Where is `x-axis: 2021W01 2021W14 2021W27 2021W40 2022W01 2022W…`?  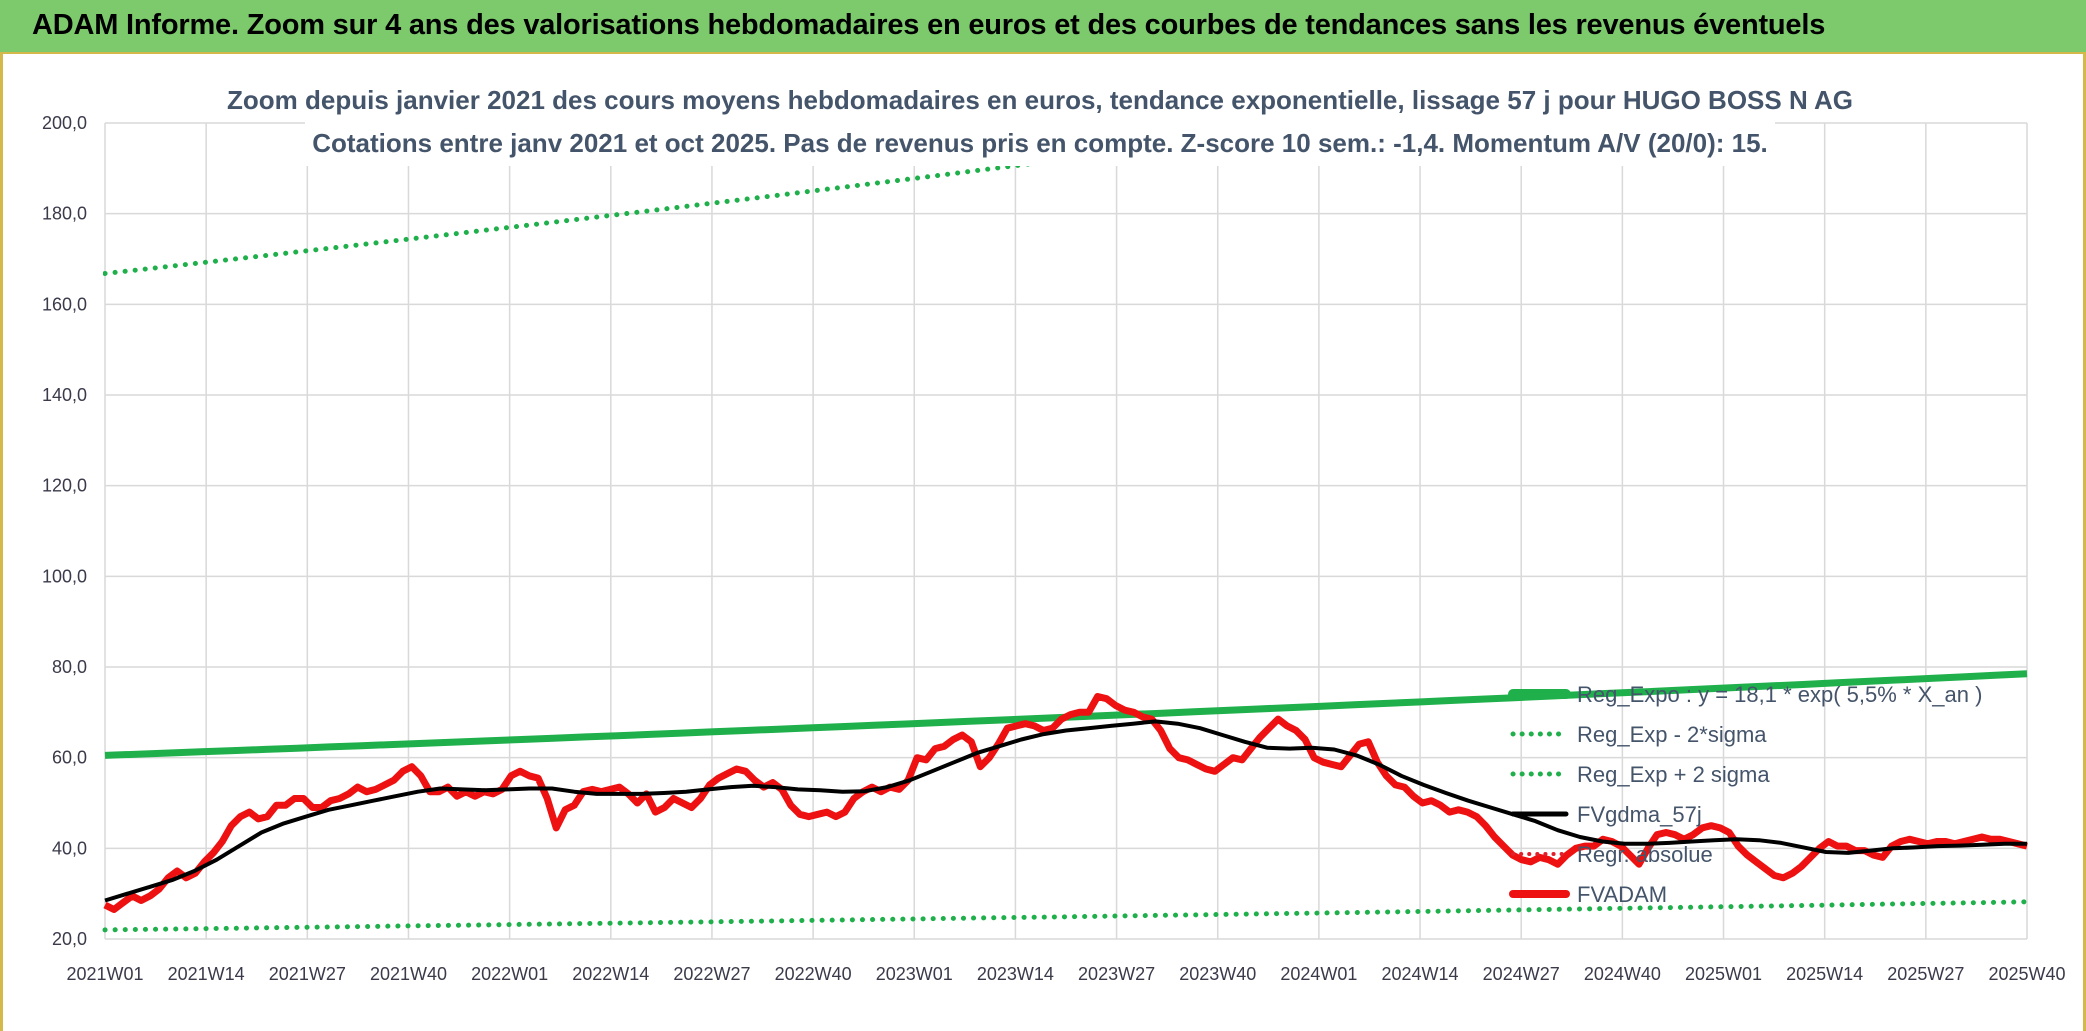
x-axis: 2021W01 2021W14 2021W27 2021W40 2022W01 2022W… is located at coordinates (1065, 974).